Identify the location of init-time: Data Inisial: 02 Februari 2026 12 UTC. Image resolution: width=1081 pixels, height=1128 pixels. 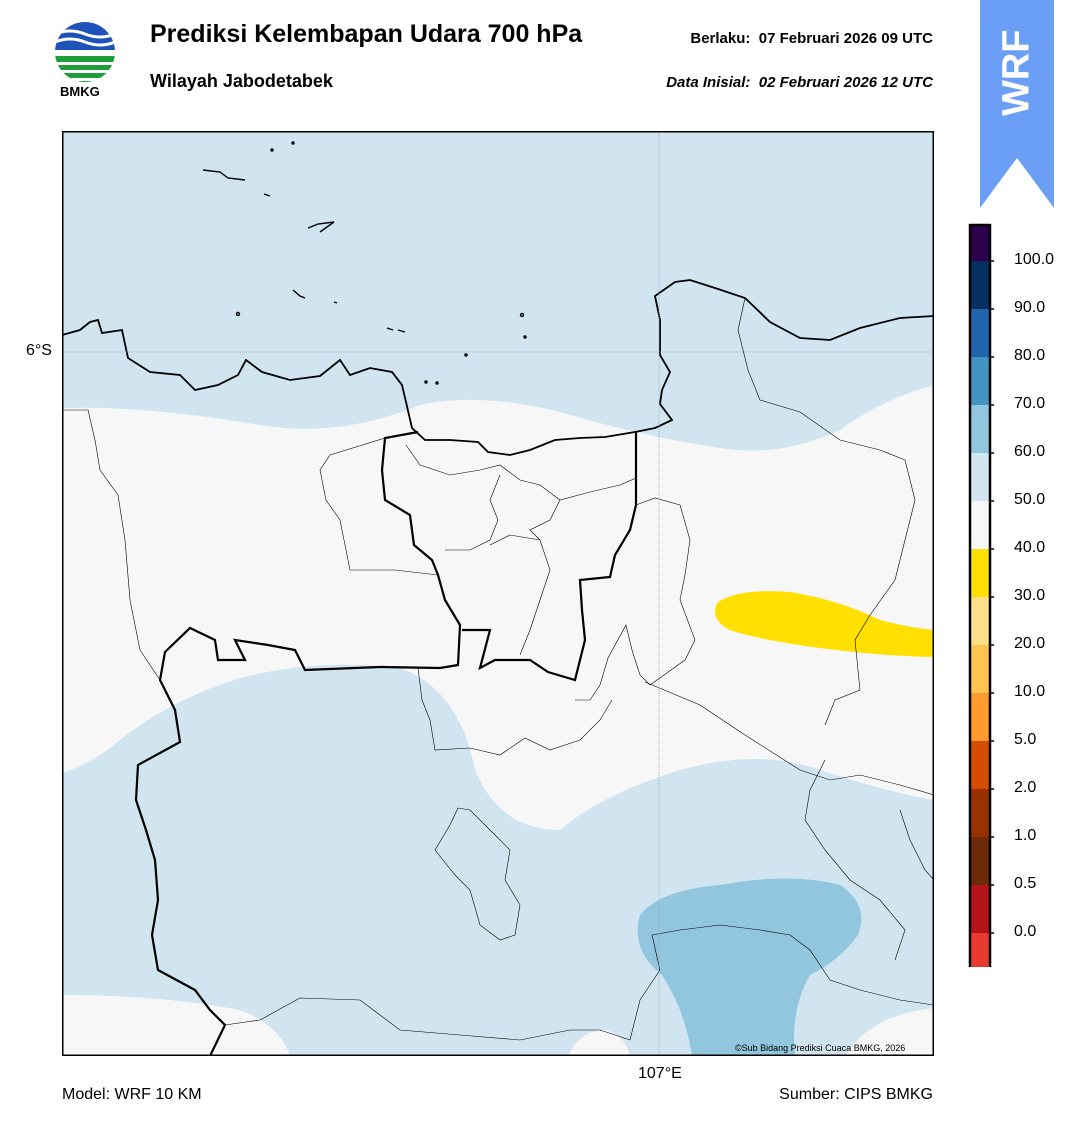
(799, 82).